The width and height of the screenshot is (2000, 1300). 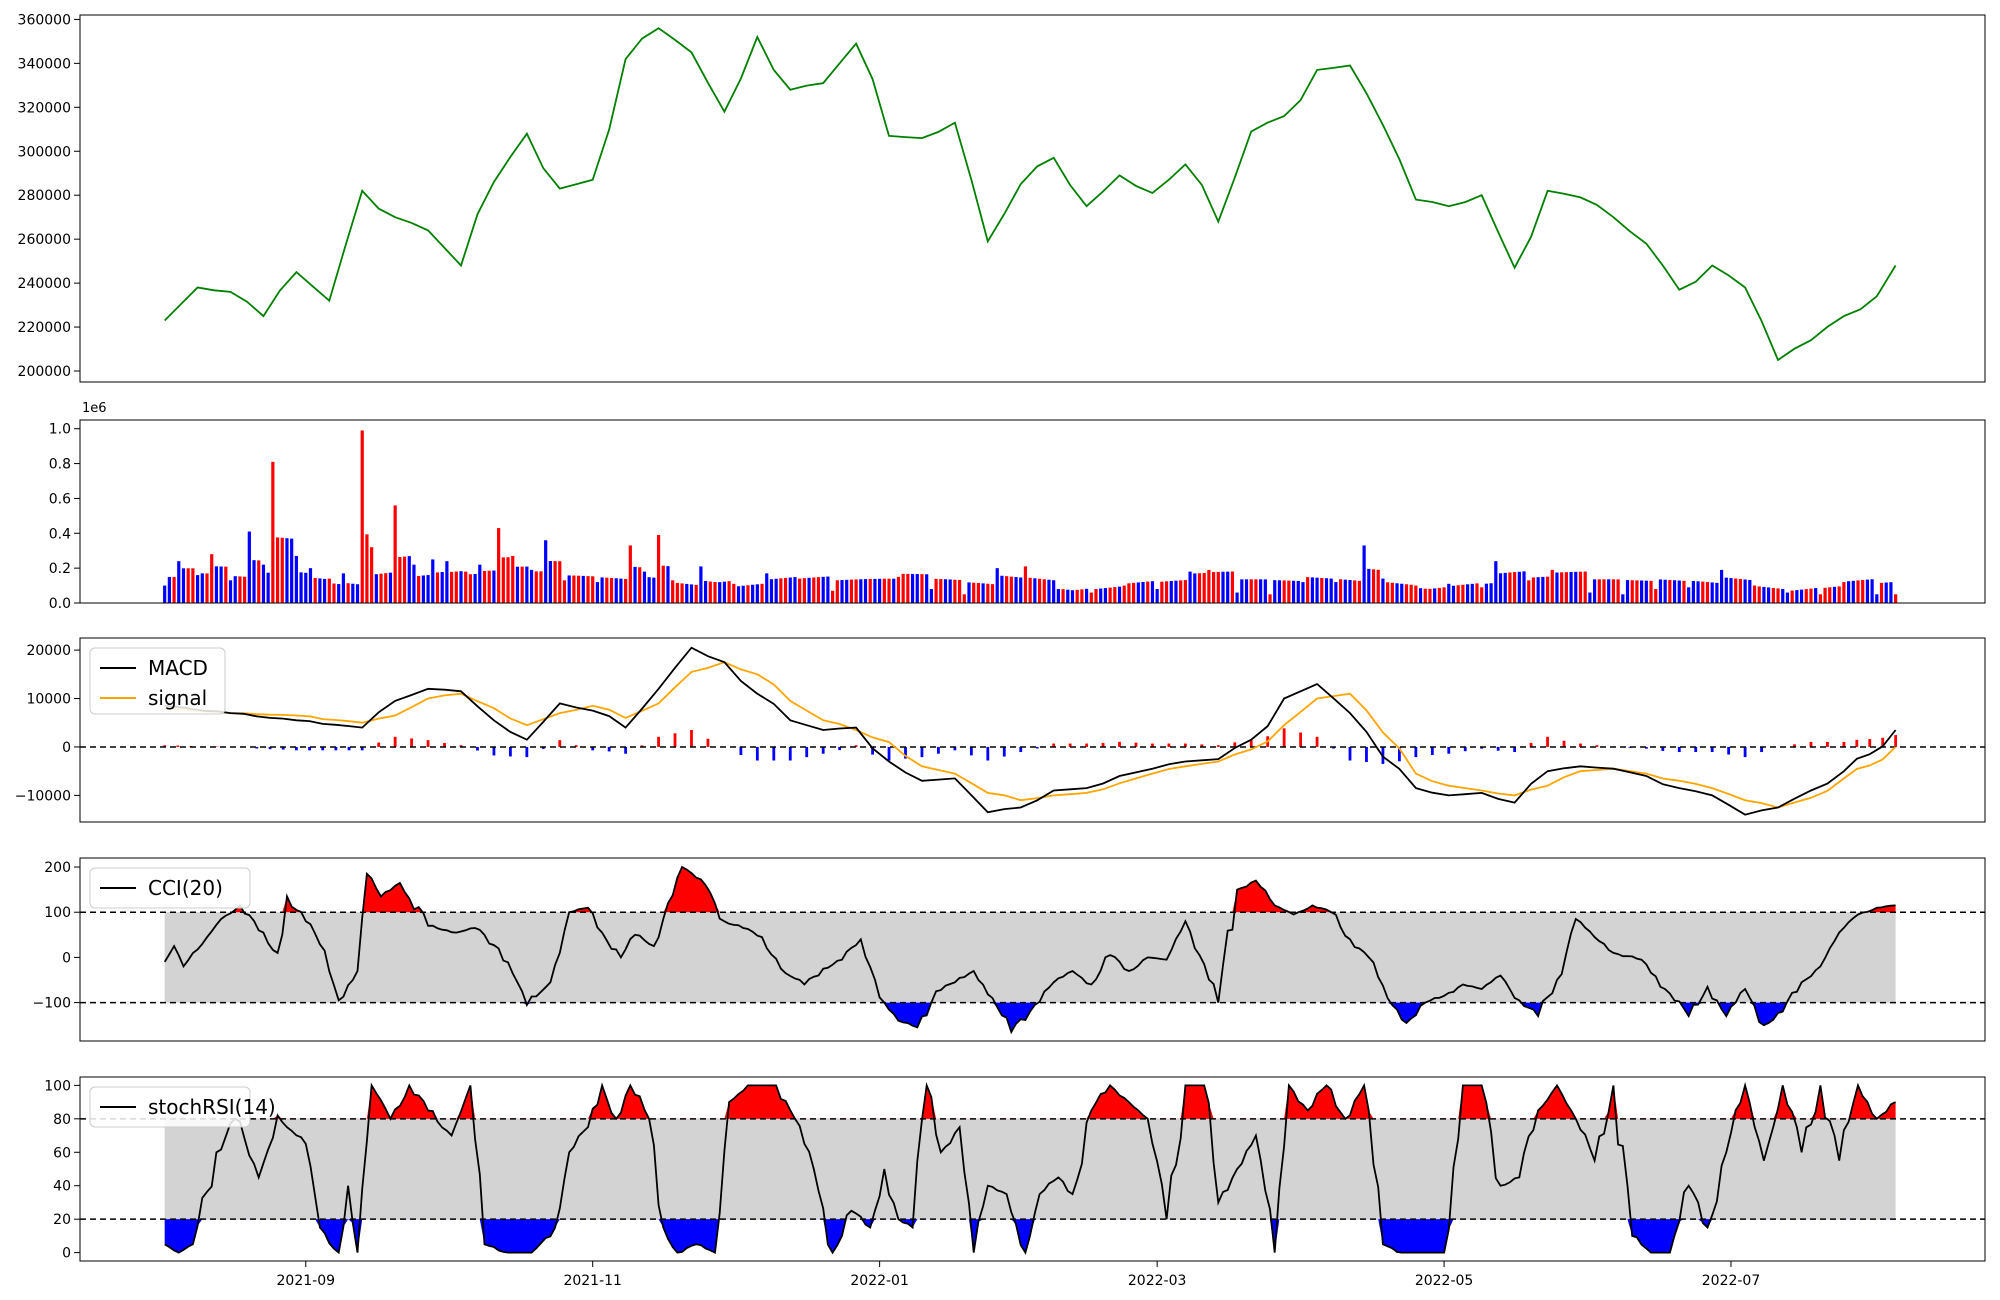 I want to click on axes-frame, so click(x=1032, y=1169).